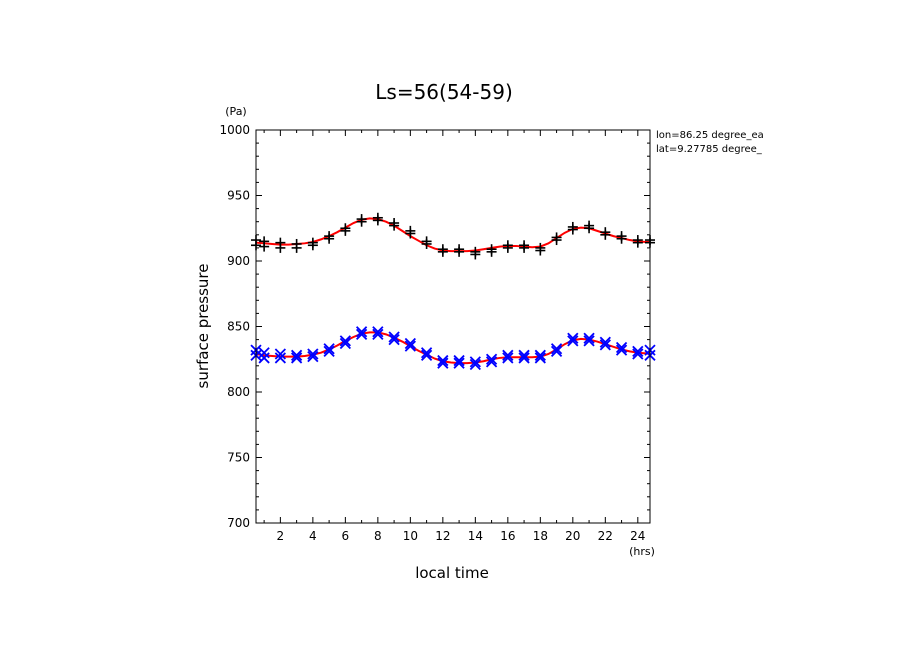 This screenshot has width=904, height=654. What do you see at coordinates (637, 536) in the screenshot?
I see `x-tick-label: 24` at bounding box center [637, 536].